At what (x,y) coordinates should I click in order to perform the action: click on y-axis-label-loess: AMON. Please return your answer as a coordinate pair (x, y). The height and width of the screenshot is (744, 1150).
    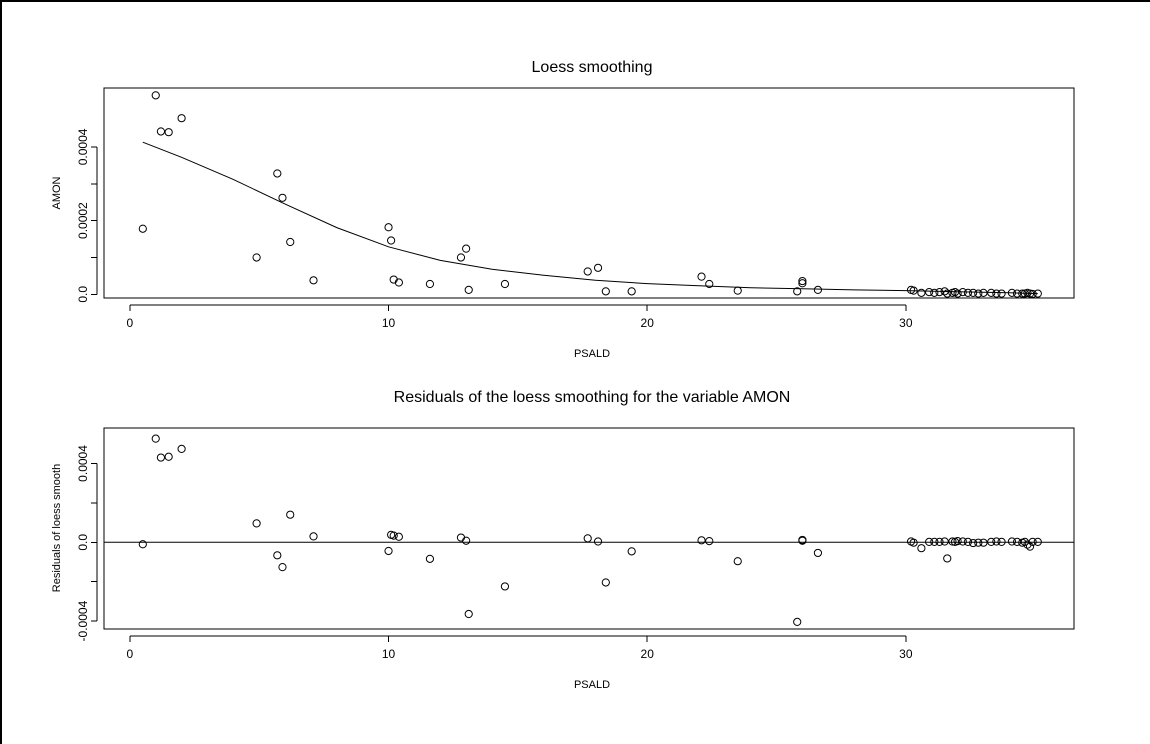
    Looking at the image, I should click on (57, 192).